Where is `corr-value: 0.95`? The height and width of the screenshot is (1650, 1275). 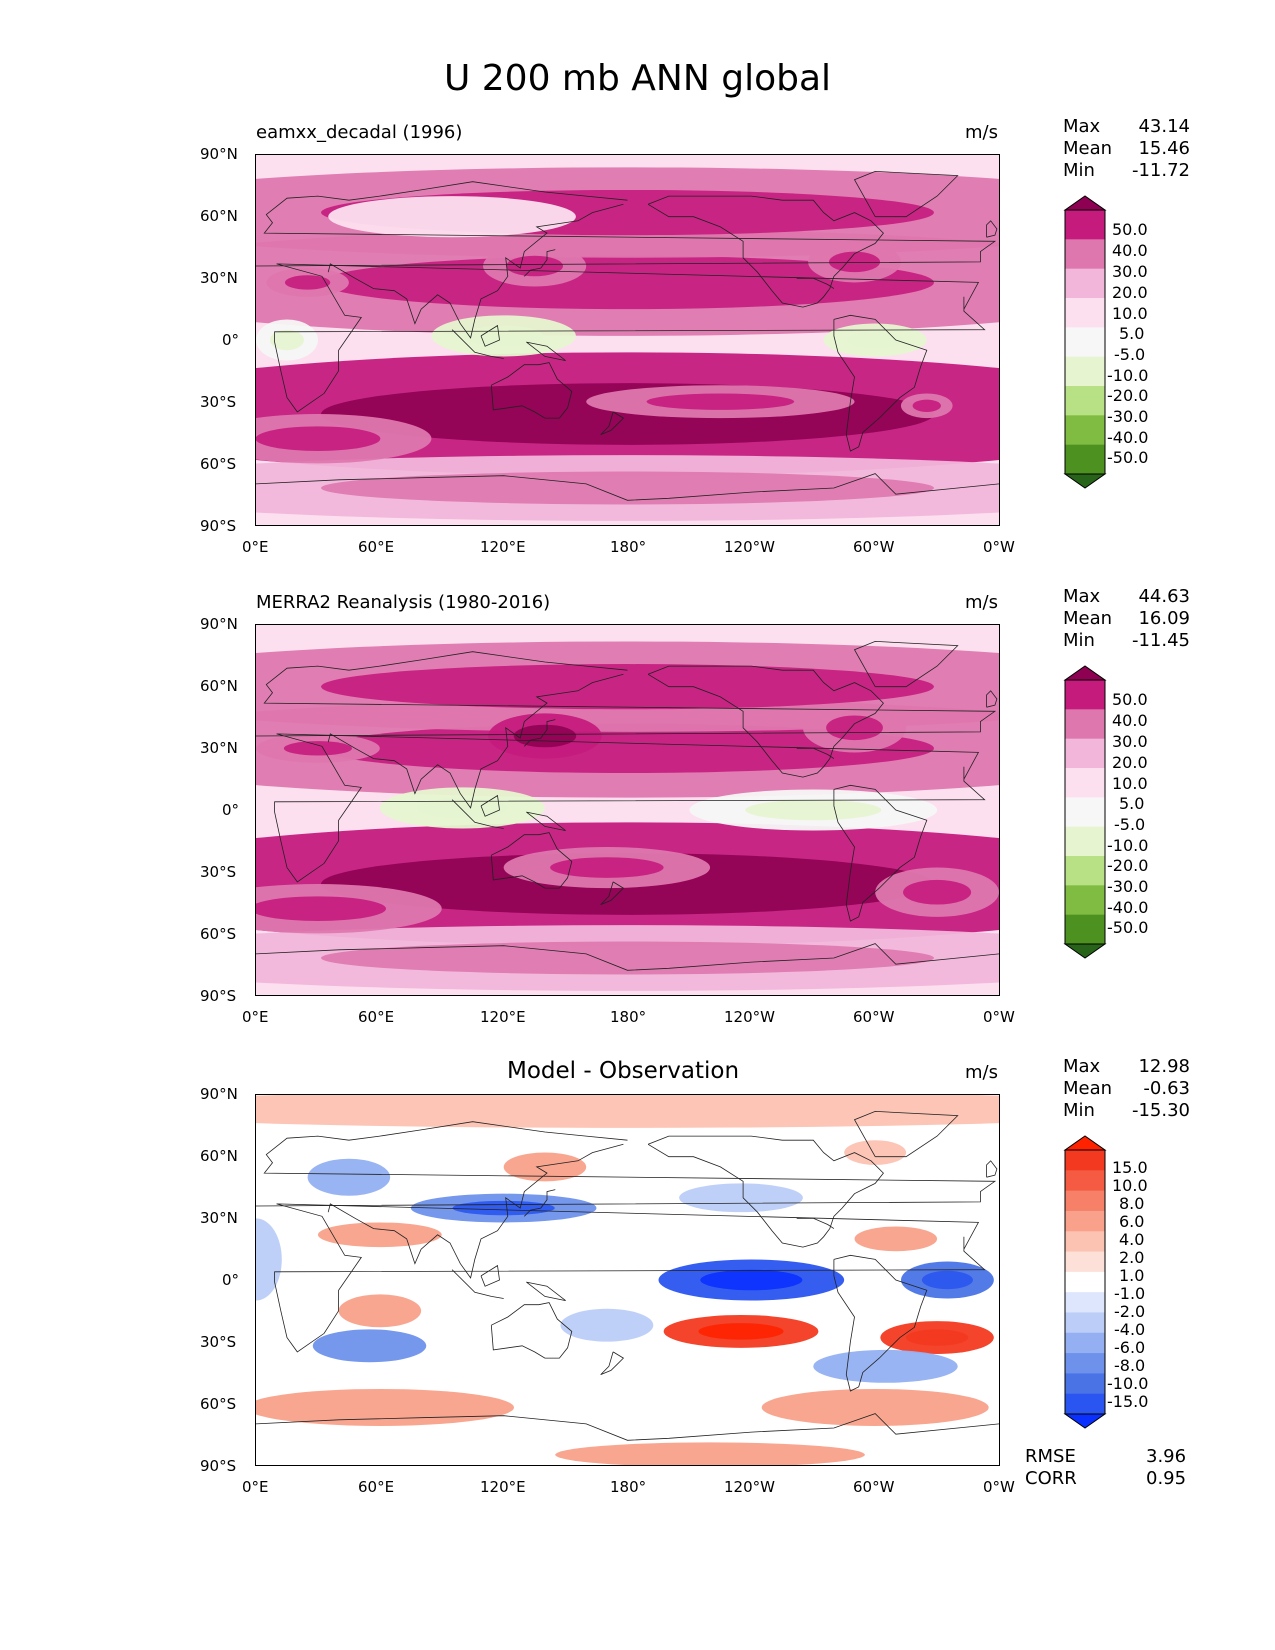
corr-value: 0.95 is located at coordinates (1166, 1478).